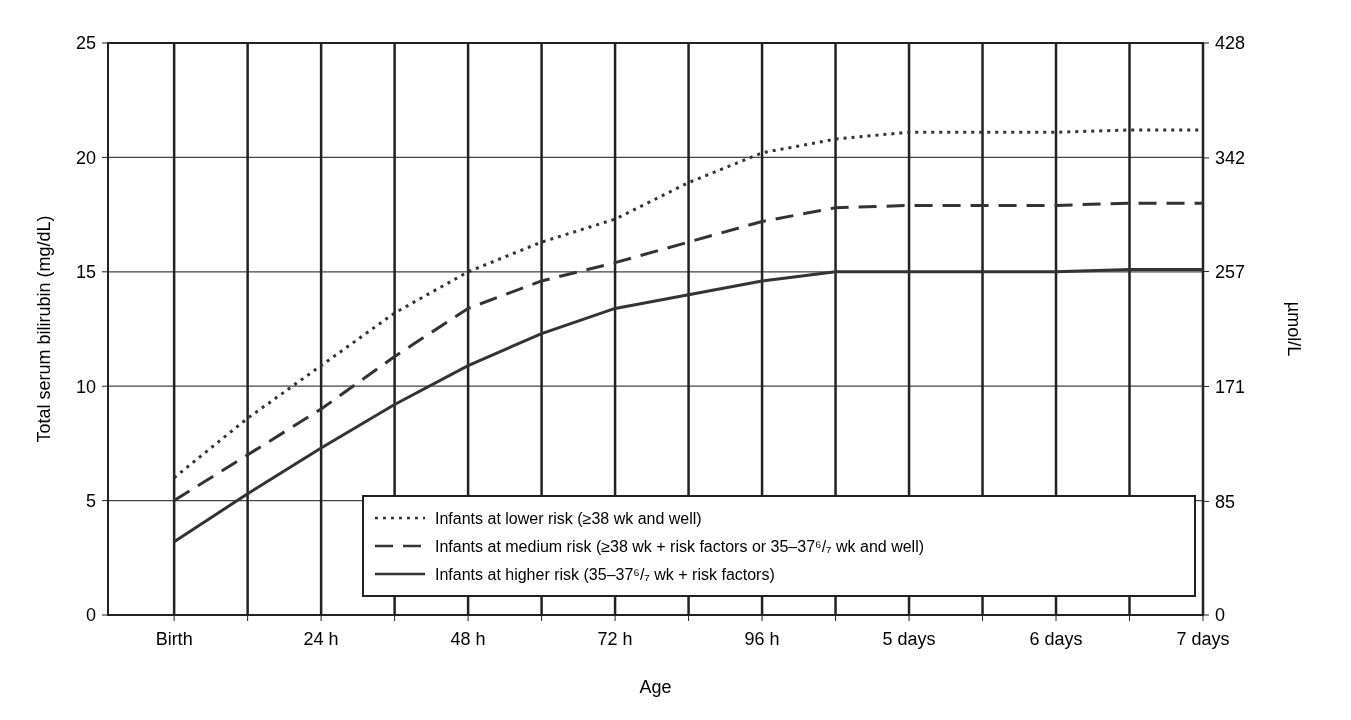 This screenshot has width=1351, height=720. What do you see at coordinates (1203, 639) in the screenshot?
I see `x-tick-label: 7 days` at bounding box center [1203, 639].